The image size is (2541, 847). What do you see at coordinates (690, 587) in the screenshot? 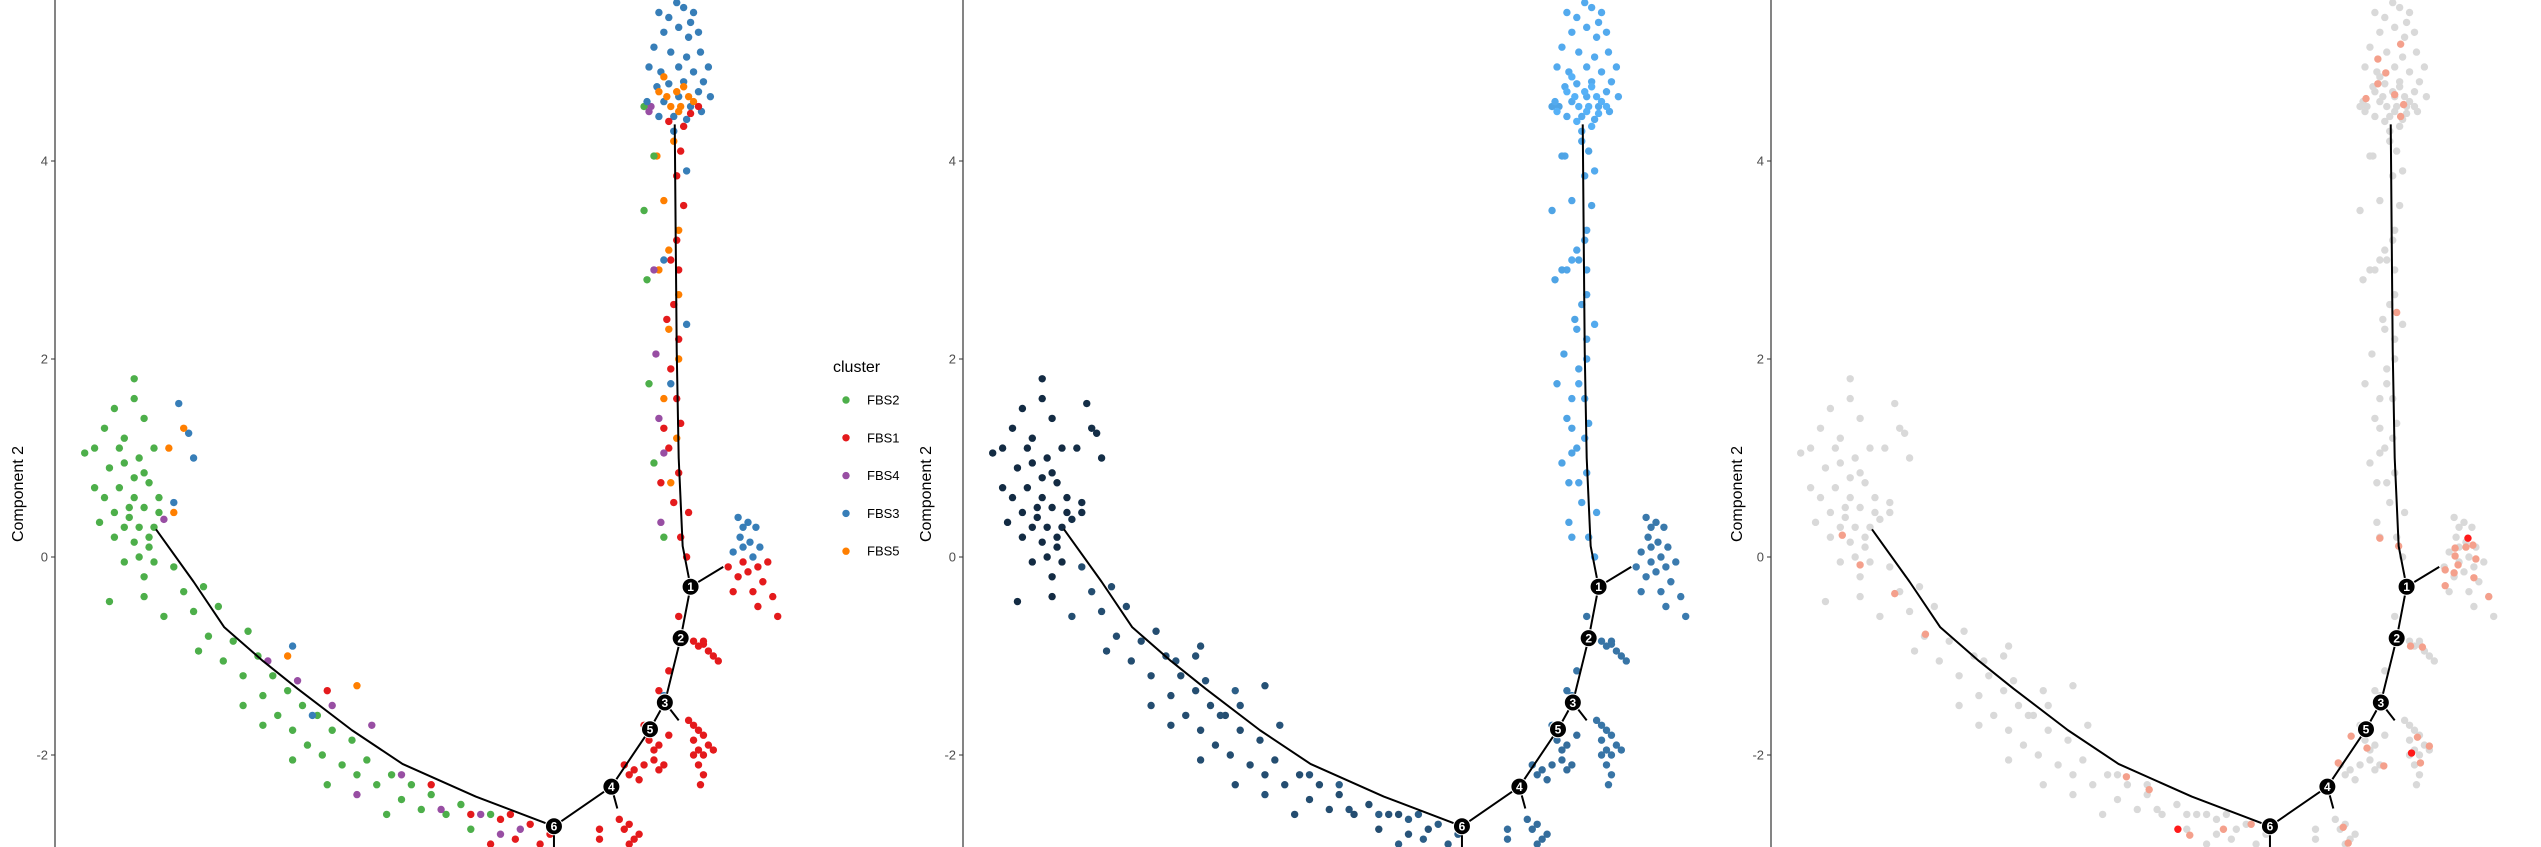
I see `branch-node-label: 1` at bounding box center [690, 587].